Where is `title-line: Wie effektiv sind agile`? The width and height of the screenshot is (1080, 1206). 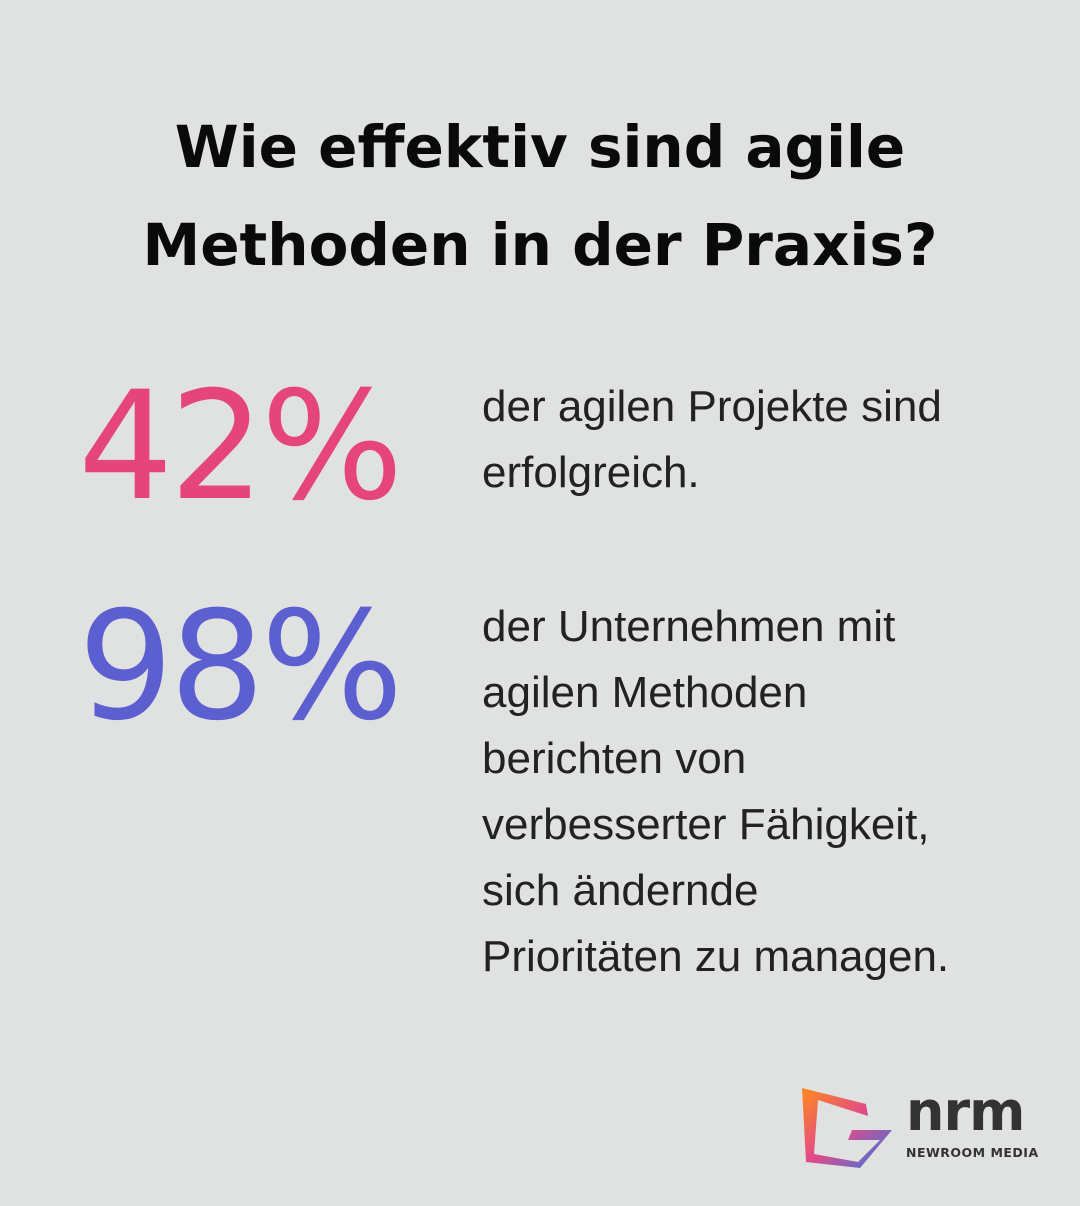
title-line: Wie effektiv sind agile is located at coordinates (540, 147).